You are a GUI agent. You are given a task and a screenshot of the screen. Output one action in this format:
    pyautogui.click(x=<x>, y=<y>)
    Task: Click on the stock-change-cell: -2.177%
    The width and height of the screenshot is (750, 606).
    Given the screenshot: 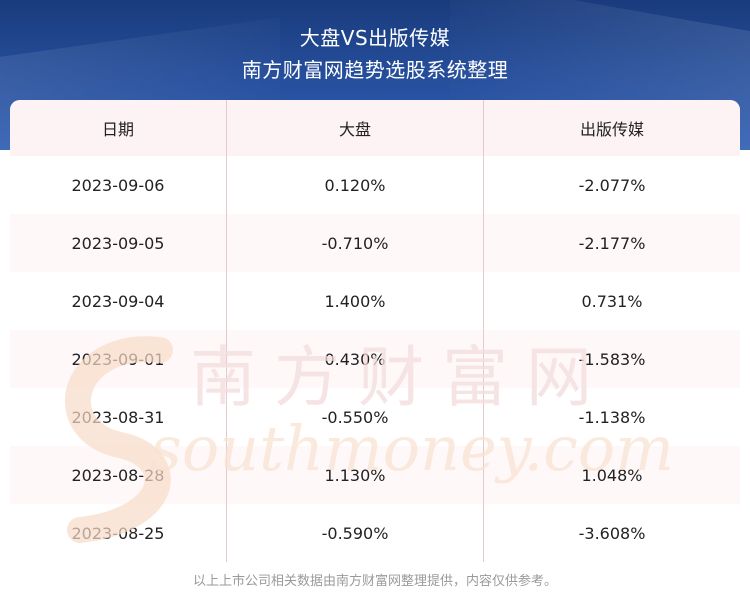 What is the action you would take?
    pyautogui.click(x=612, y=243)
    